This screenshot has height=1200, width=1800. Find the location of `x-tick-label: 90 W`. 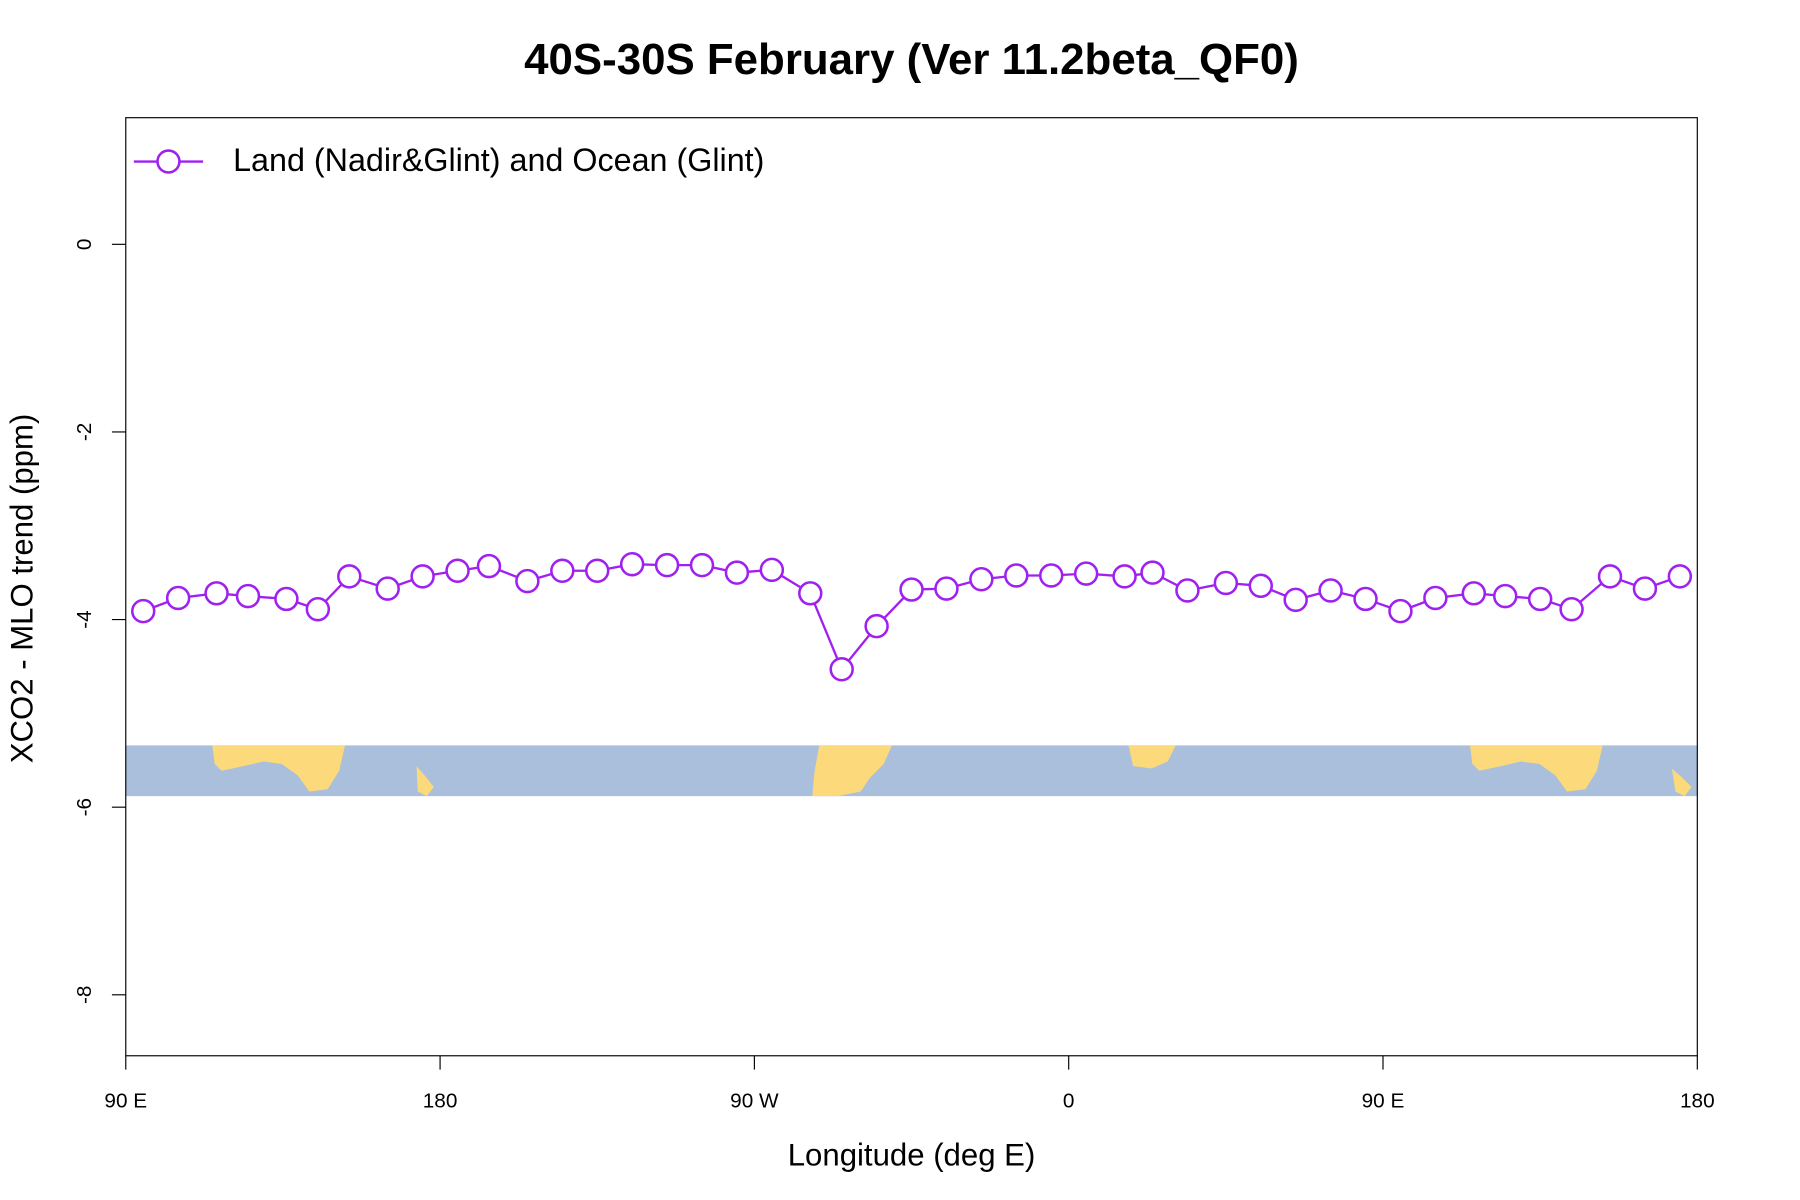

x-tick-label: 90 W is located at coordinates (754, 1100).